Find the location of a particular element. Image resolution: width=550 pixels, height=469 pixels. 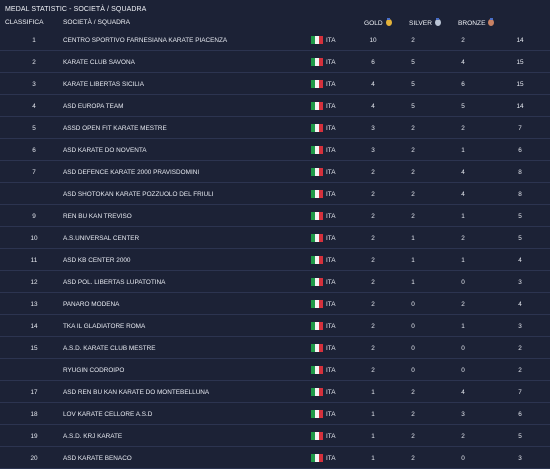

table-row: 10 A.S.UNIVERSAL CENTER ITA 2 1 2 5 is located at coordinates (275, 238).